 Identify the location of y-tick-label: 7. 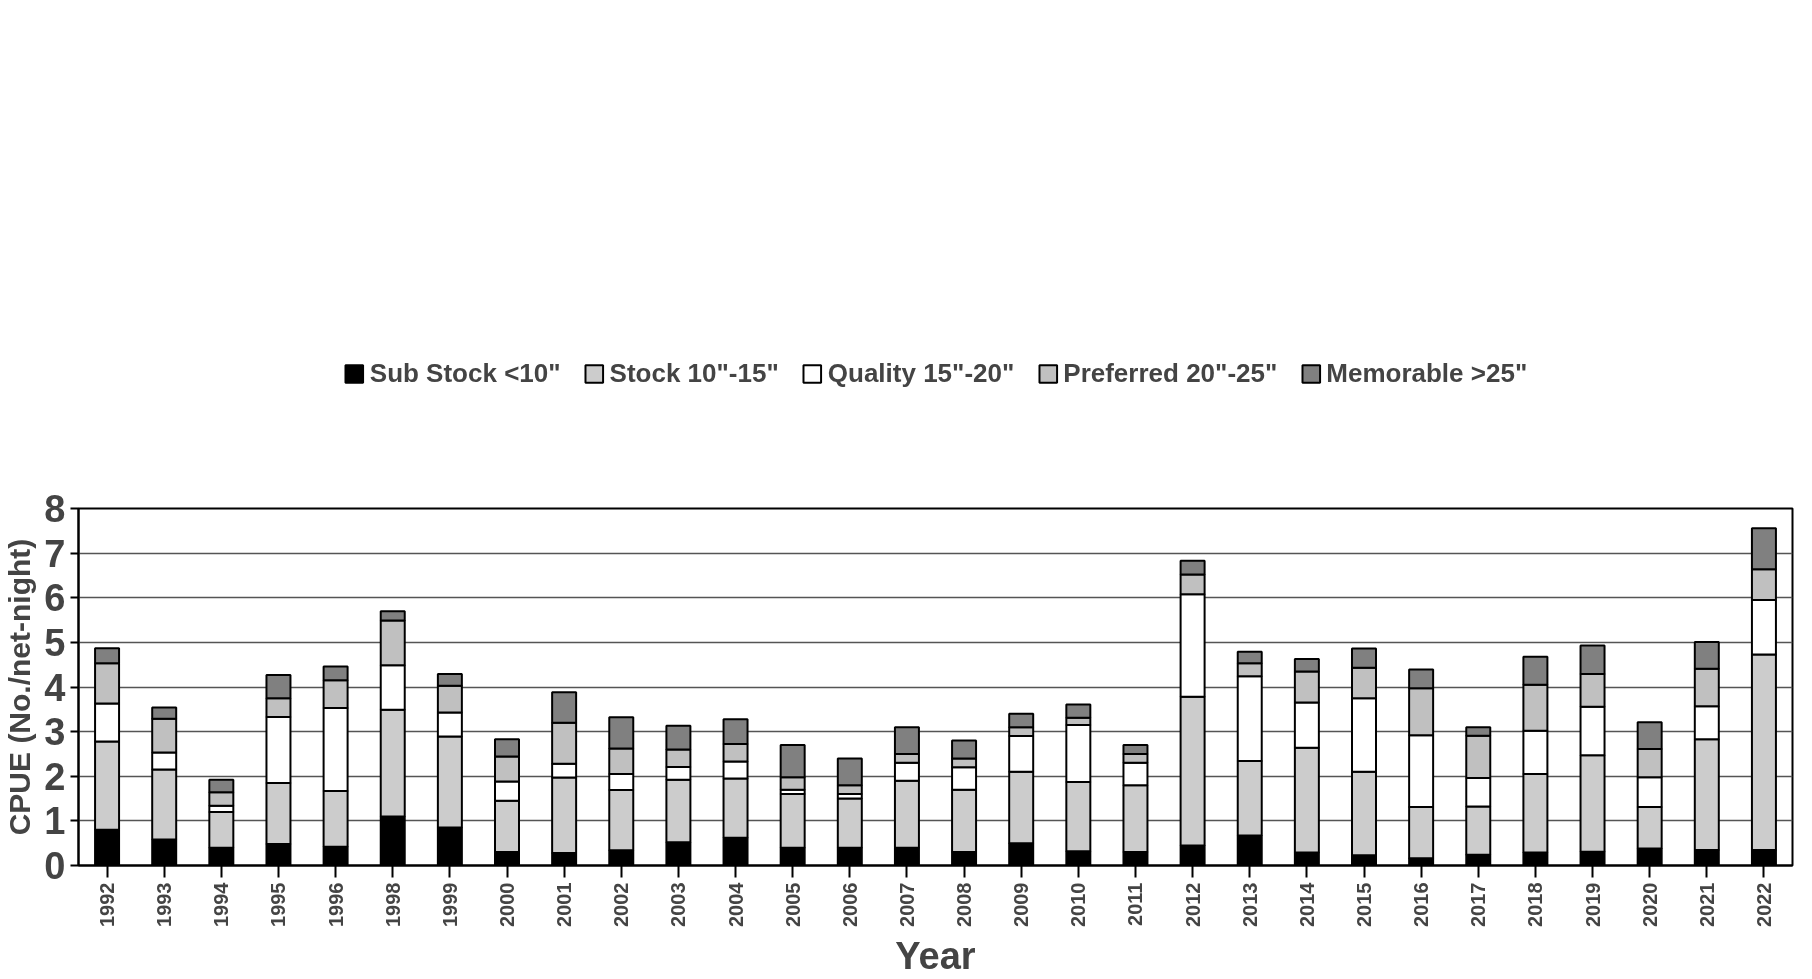
(55, 553).